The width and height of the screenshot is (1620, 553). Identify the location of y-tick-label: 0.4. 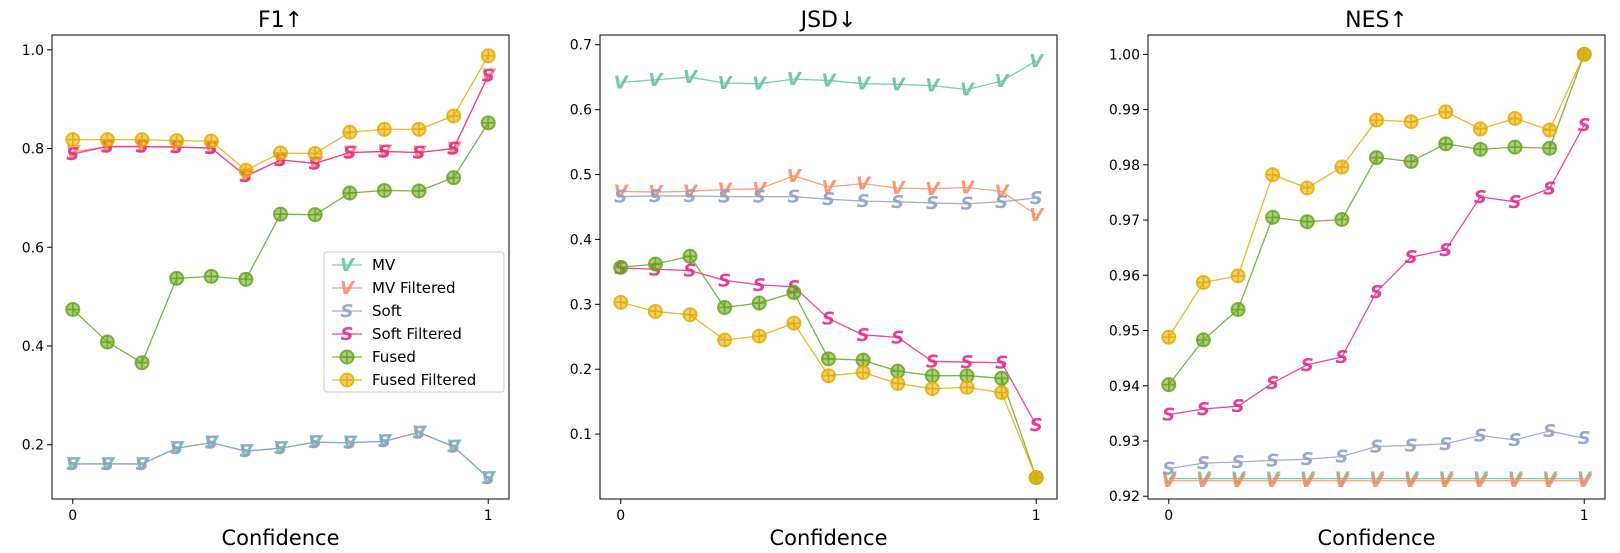
(33, 347).